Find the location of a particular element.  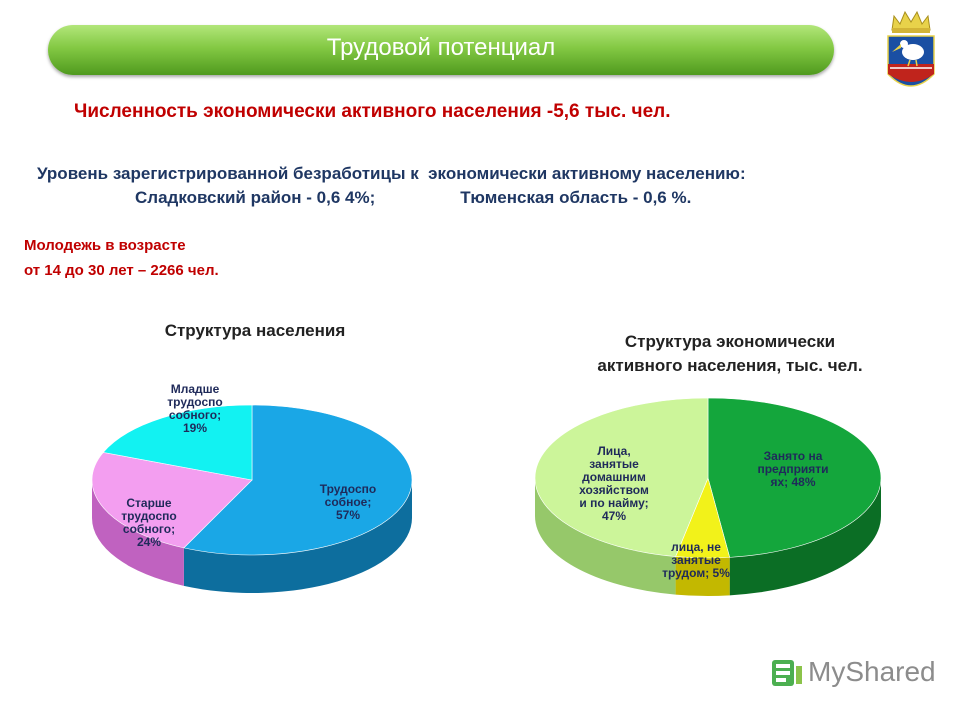

youth-line-1: Молодежь в возрасте is located at coordinates (105, 245).